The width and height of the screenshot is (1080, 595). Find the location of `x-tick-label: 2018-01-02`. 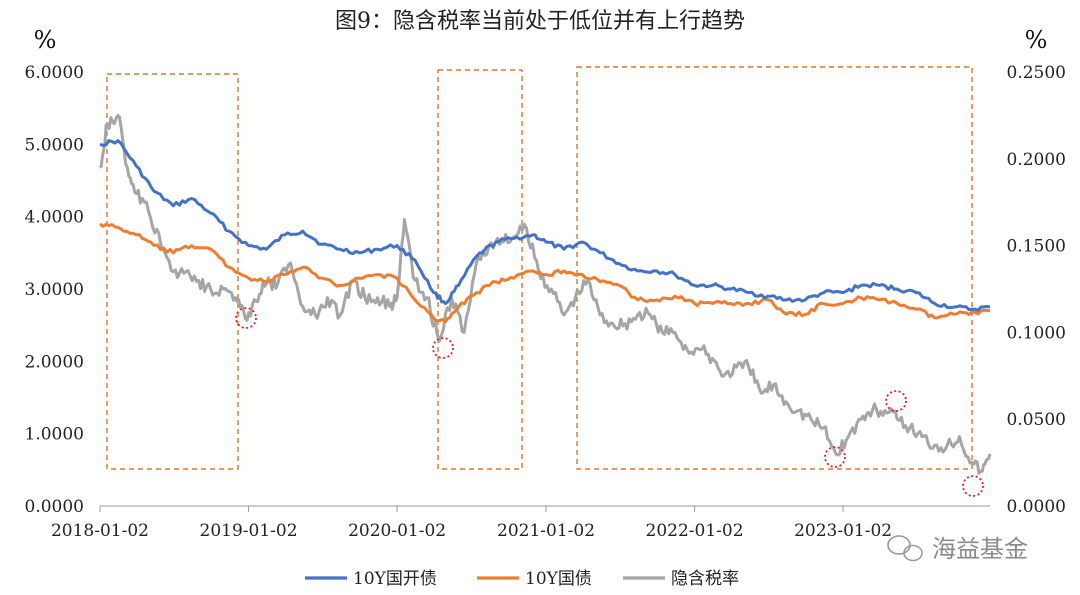

x-tick-label: 2018-01-02 is located at coordinates (100, 531).